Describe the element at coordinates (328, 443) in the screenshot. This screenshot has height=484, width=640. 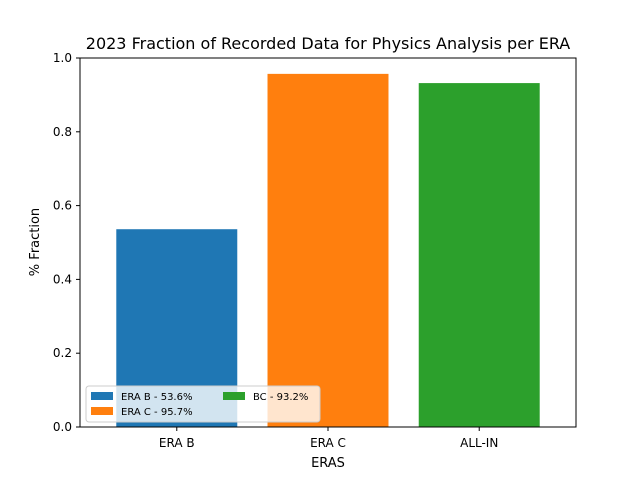
I see `x-tick-label: ERA C` at that location.